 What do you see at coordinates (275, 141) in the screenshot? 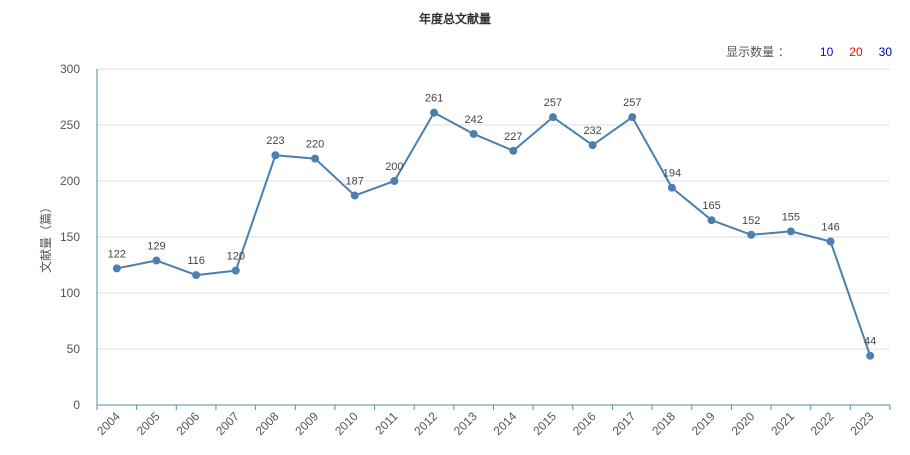
I see `data-label: 223` at bounding box center [275, 141].